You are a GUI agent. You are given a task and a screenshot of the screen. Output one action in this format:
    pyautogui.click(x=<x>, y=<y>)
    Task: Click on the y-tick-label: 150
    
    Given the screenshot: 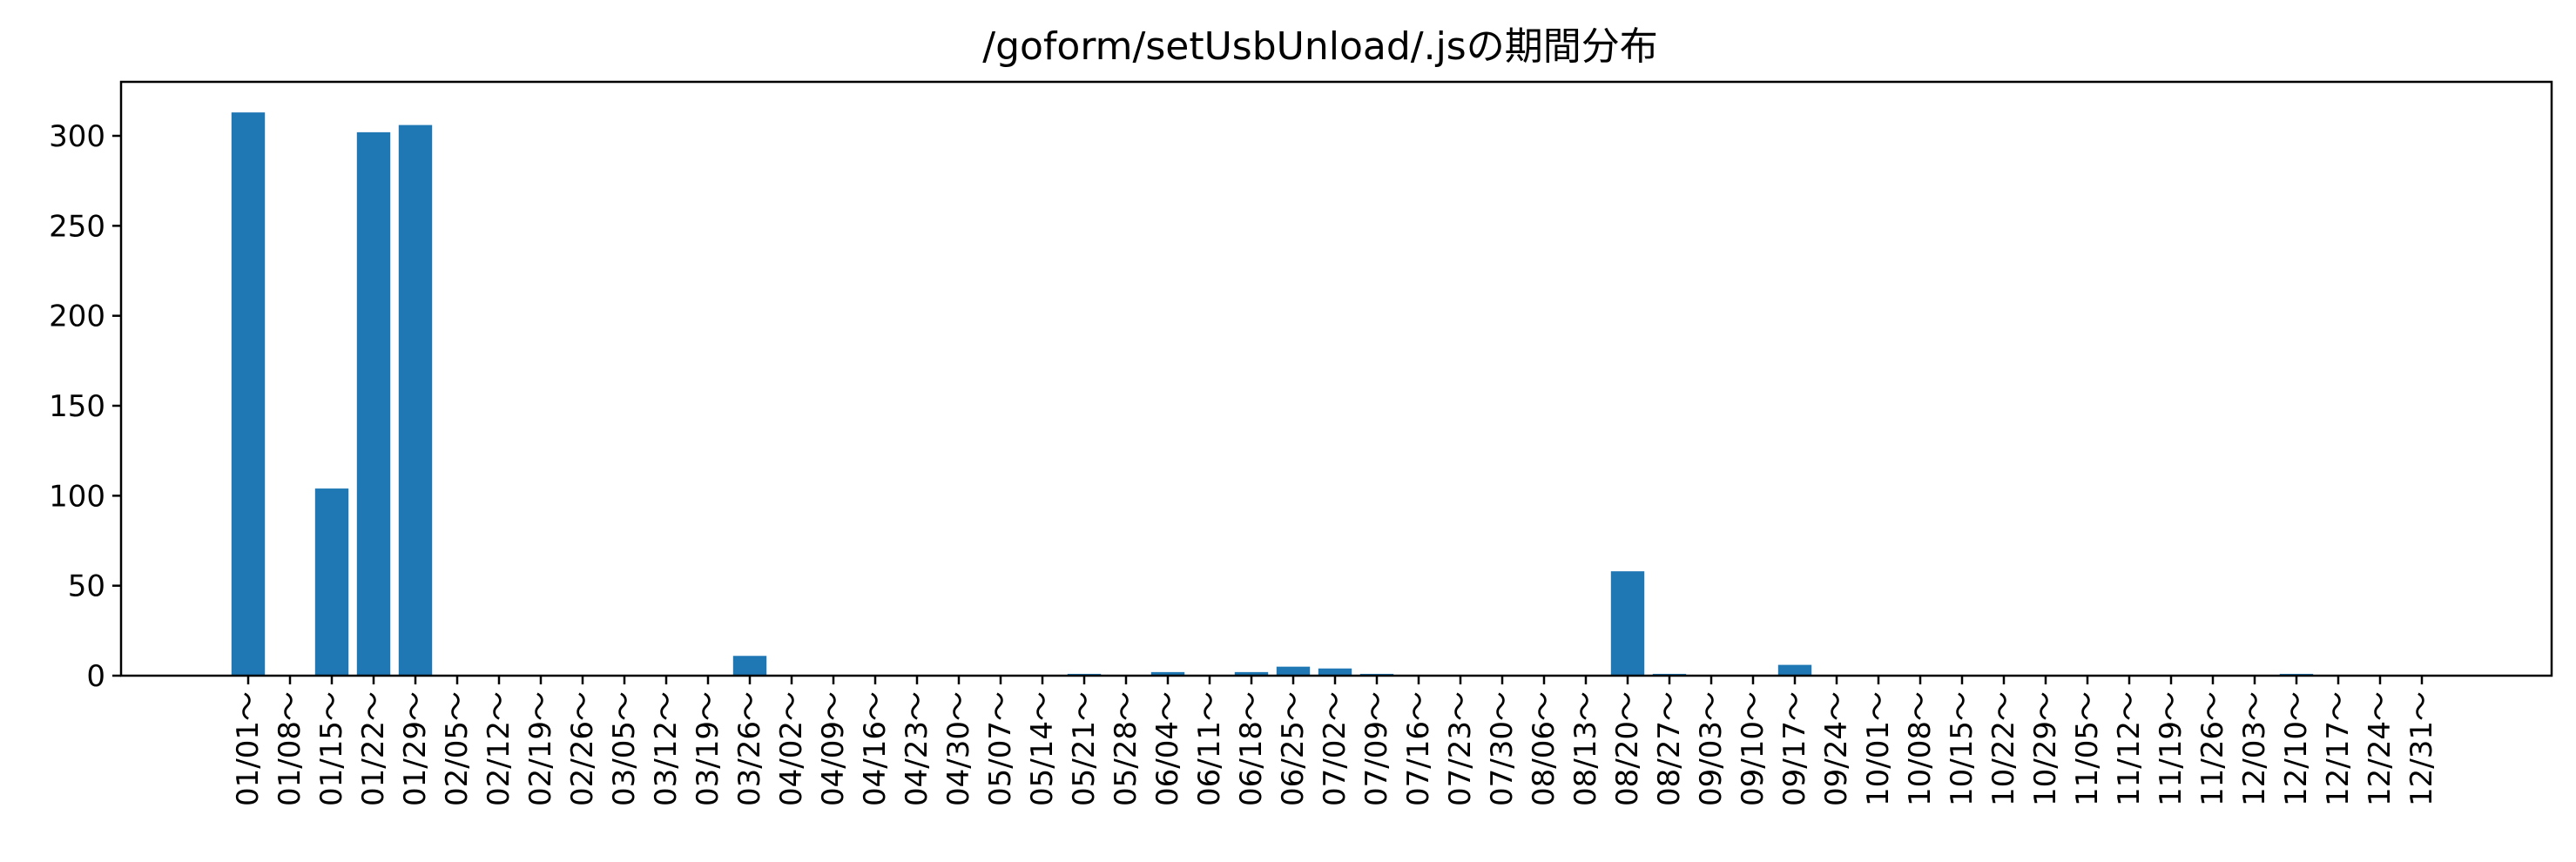 What is the action you would take?
    pyautogui.click(x=77, y=406)
    